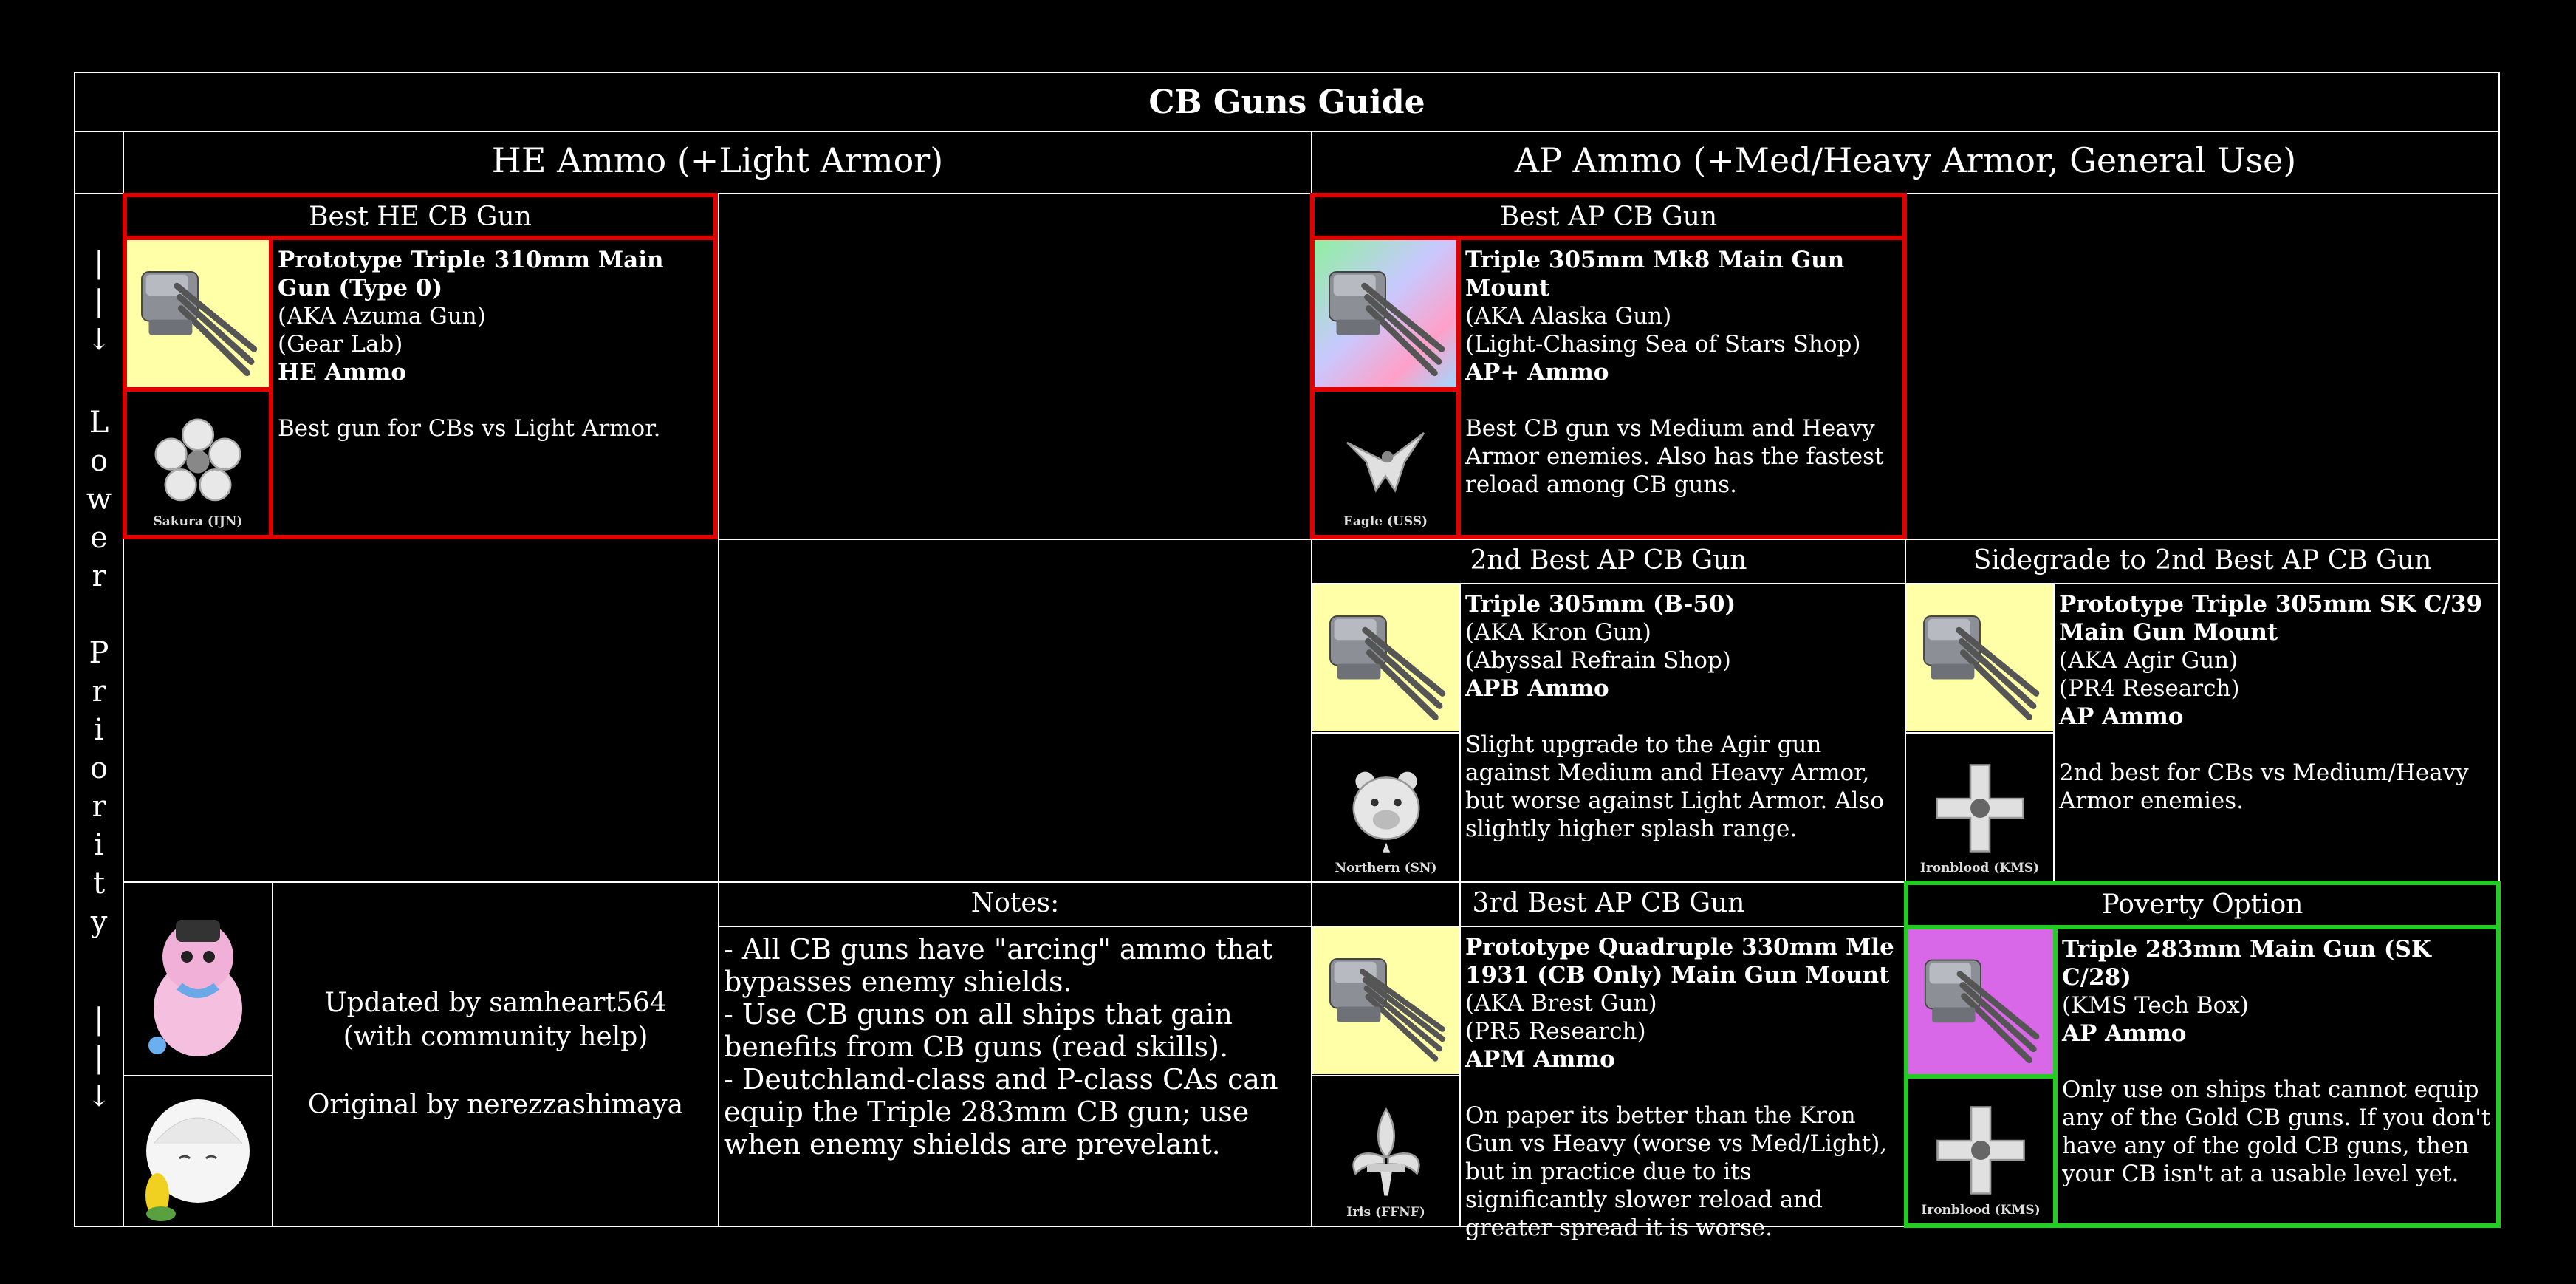  I want to click on best-ap-section, so click(1608, 366).